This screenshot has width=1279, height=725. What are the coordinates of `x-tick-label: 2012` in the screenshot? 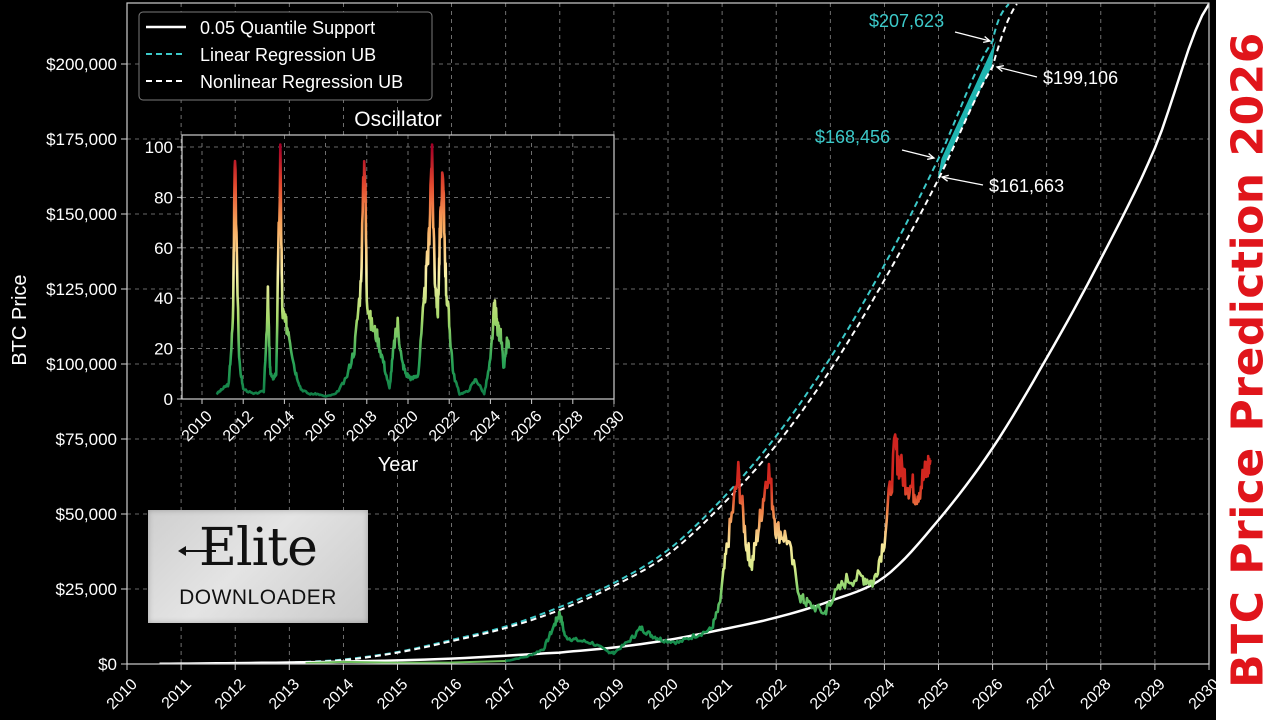 It's located at (230, 694).